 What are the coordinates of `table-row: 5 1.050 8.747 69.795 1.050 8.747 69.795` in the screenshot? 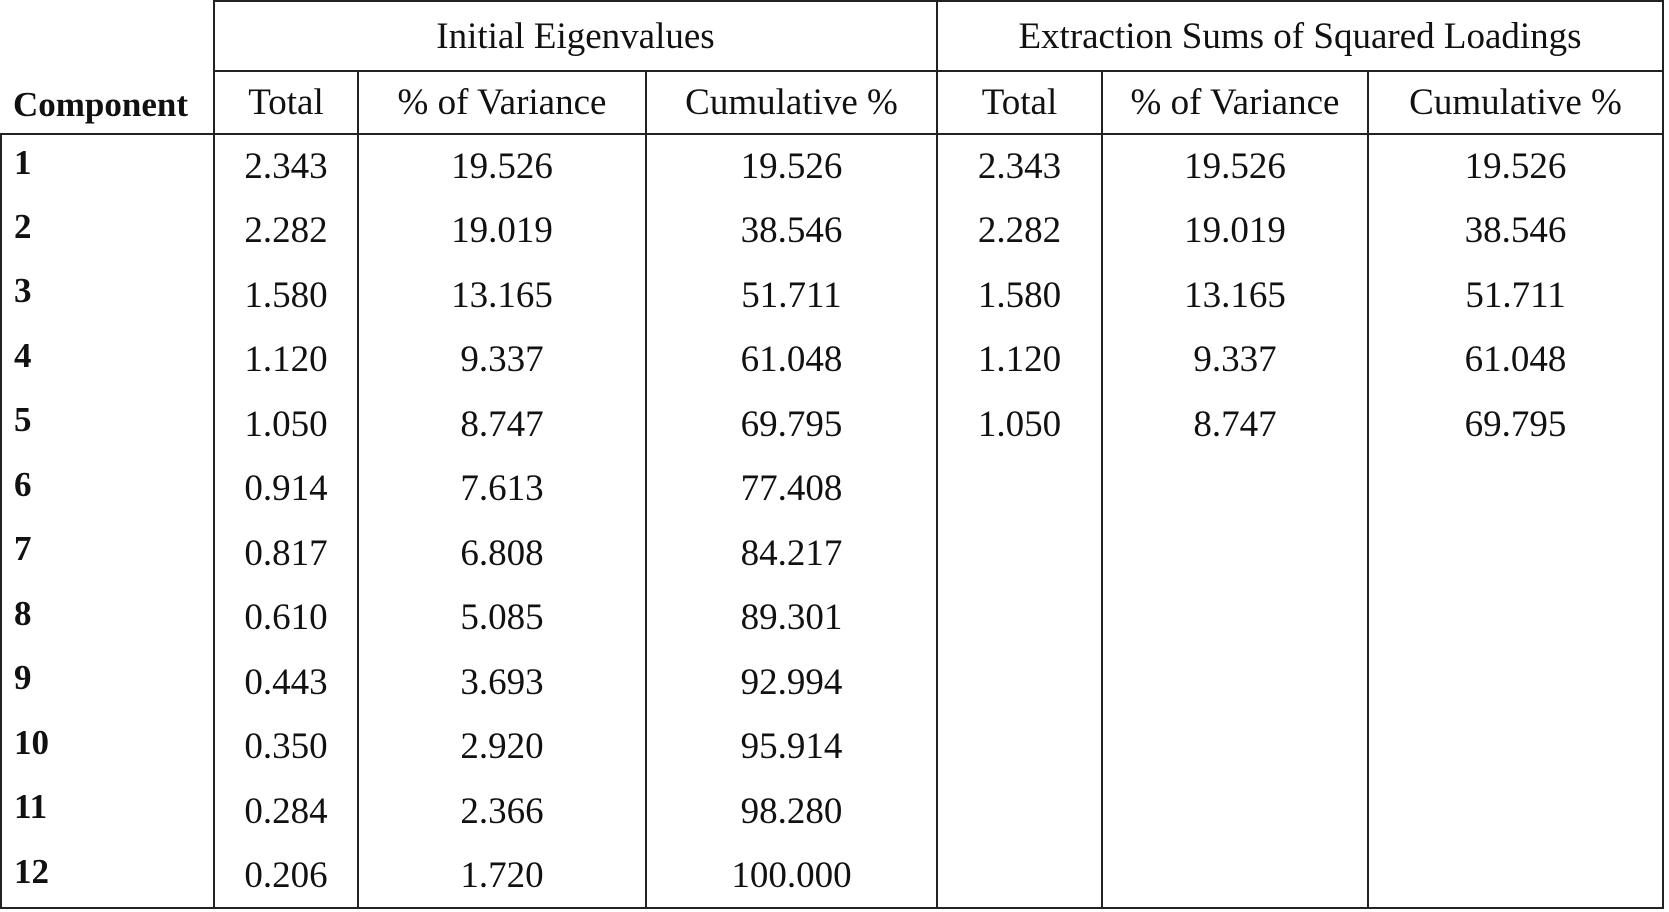 It's located at (832, 424).